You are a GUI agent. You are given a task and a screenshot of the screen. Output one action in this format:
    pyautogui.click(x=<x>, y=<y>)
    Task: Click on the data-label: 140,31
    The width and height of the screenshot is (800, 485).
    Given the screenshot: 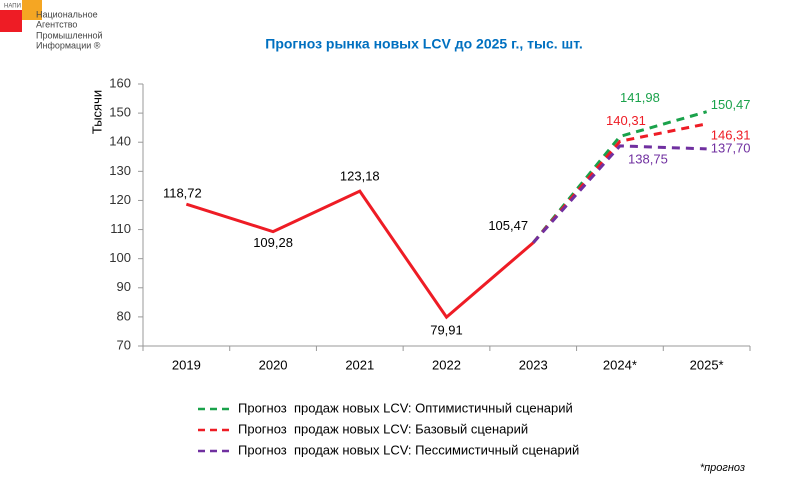 What is the action you would take?
    pyautogui.click(x=626, y=120)
    